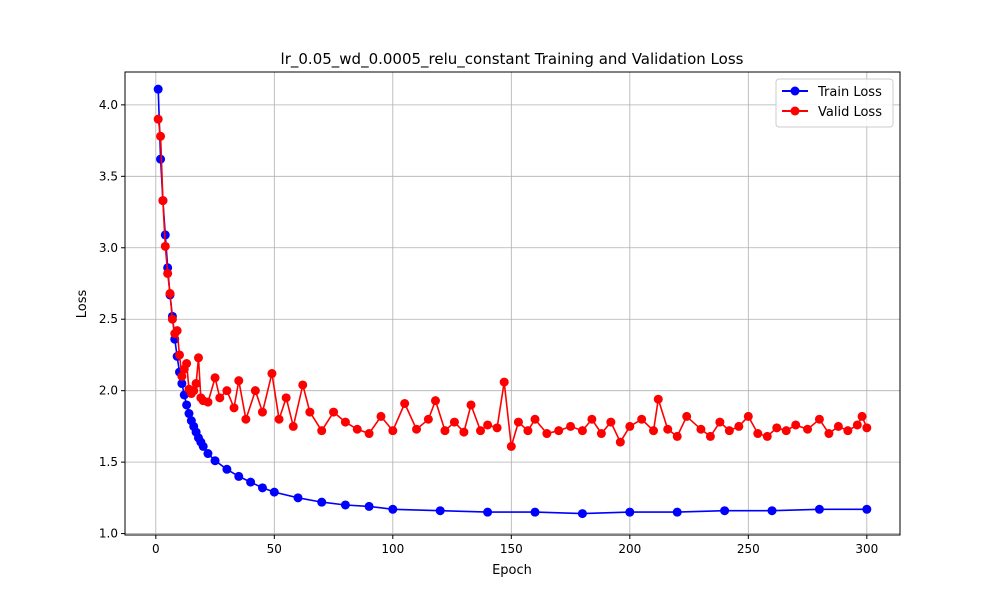  I want to click on y-axis-label: Loss, so click(82, 304).